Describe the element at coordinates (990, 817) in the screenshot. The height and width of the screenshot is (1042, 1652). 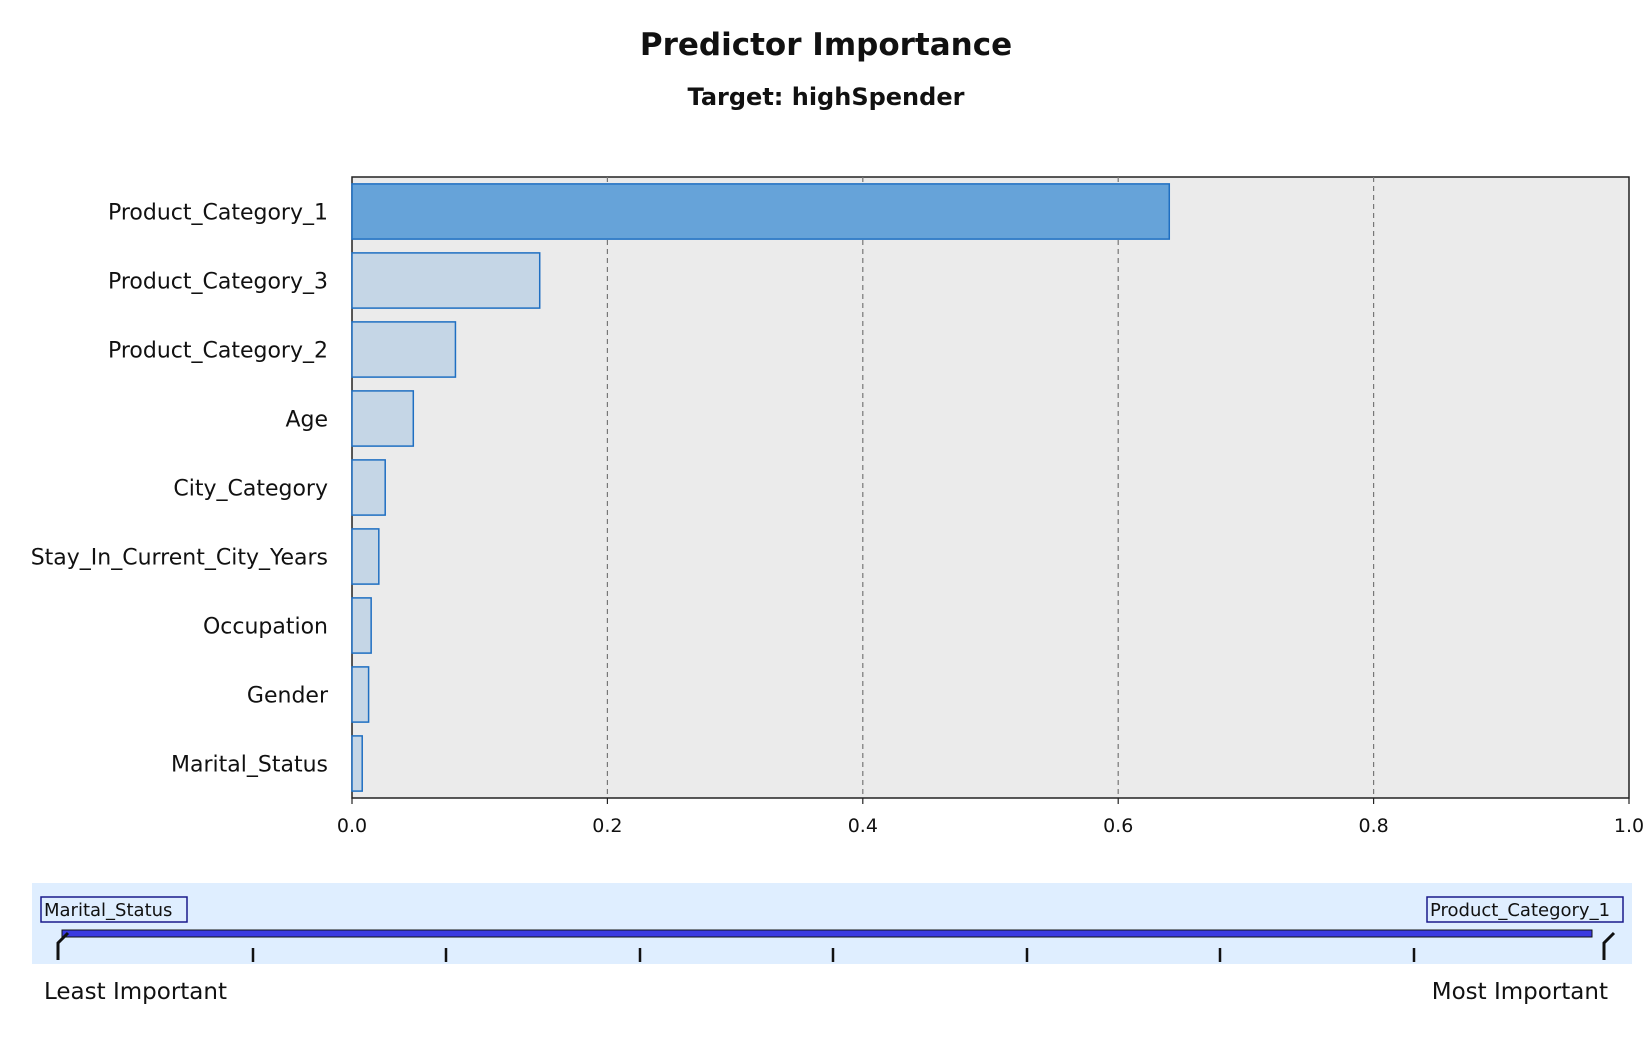
I see `x-axis-ticks: 0.0 0.2 0.4 0.6 0.8 1.0` at that location.